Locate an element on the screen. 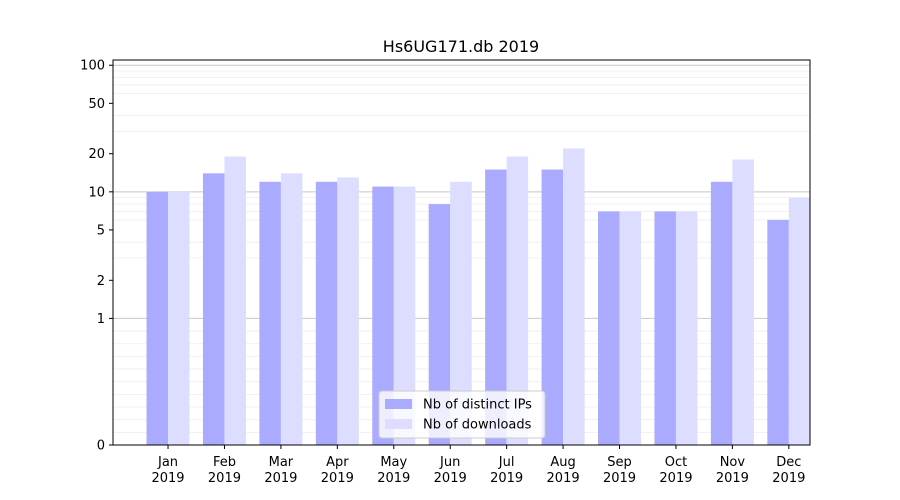  x-tick-label: Jul 2019 is located at coordinates (506, 470).